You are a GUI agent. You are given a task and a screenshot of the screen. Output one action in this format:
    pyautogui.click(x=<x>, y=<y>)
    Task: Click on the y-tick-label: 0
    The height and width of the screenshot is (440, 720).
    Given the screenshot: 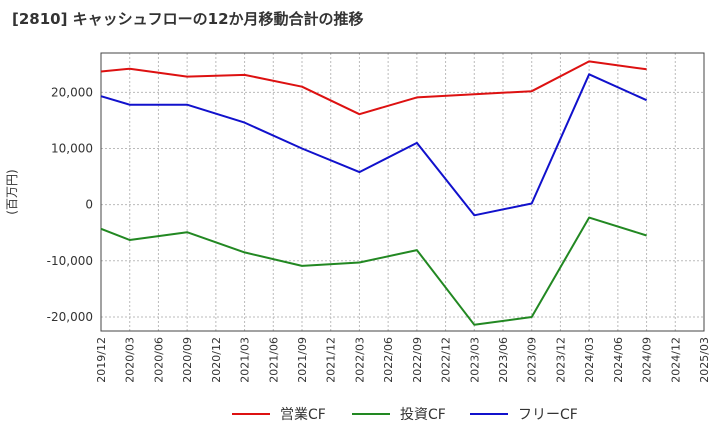 What is the action you would take?
    pyautogui.click(x=89, y=205)
    